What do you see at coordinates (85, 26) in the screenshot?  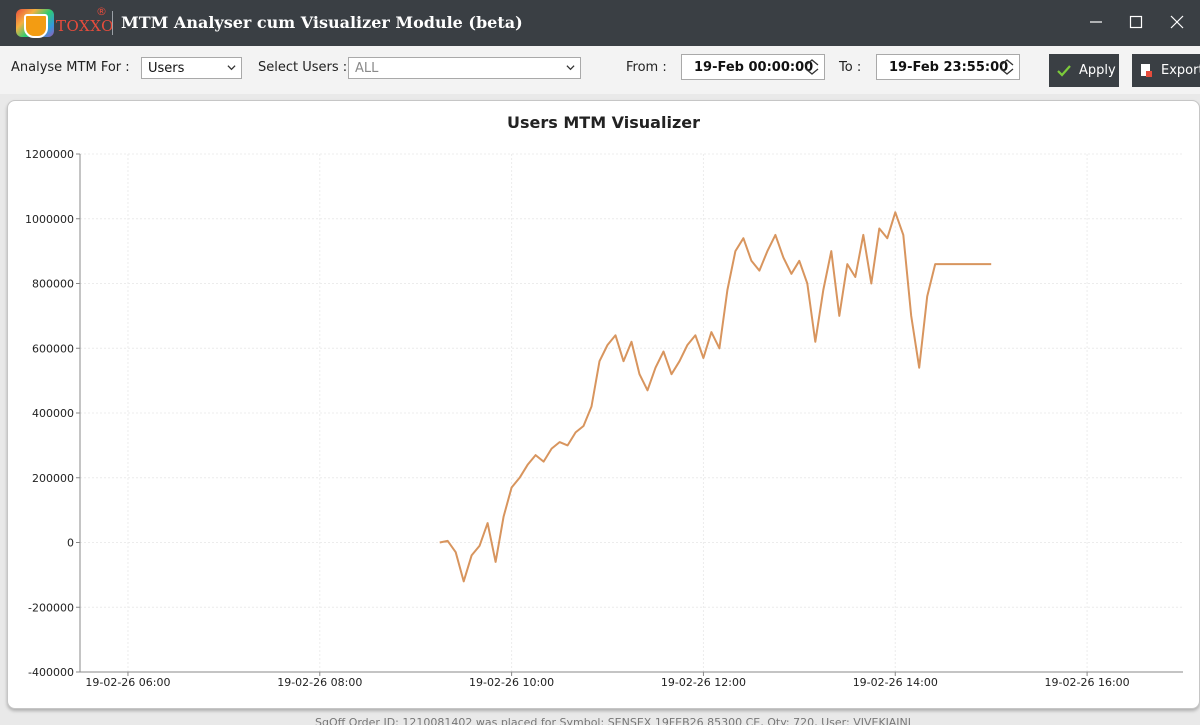 I see `logo-text: TOXXO` at bounding box center [85, 26].